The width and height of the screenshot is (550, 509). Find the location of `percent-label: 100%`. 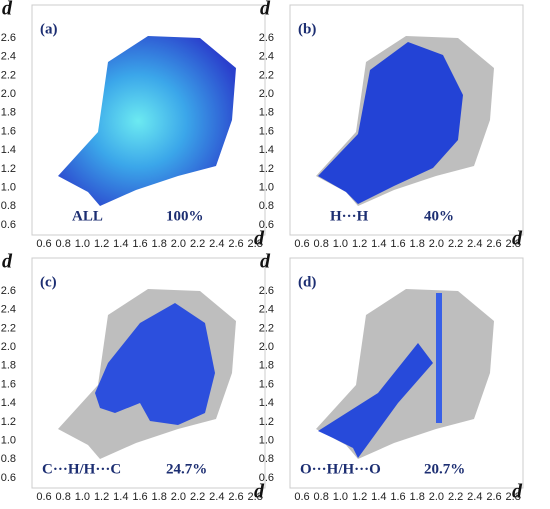

percent-label: 100% is located at coordinates (185, 216).